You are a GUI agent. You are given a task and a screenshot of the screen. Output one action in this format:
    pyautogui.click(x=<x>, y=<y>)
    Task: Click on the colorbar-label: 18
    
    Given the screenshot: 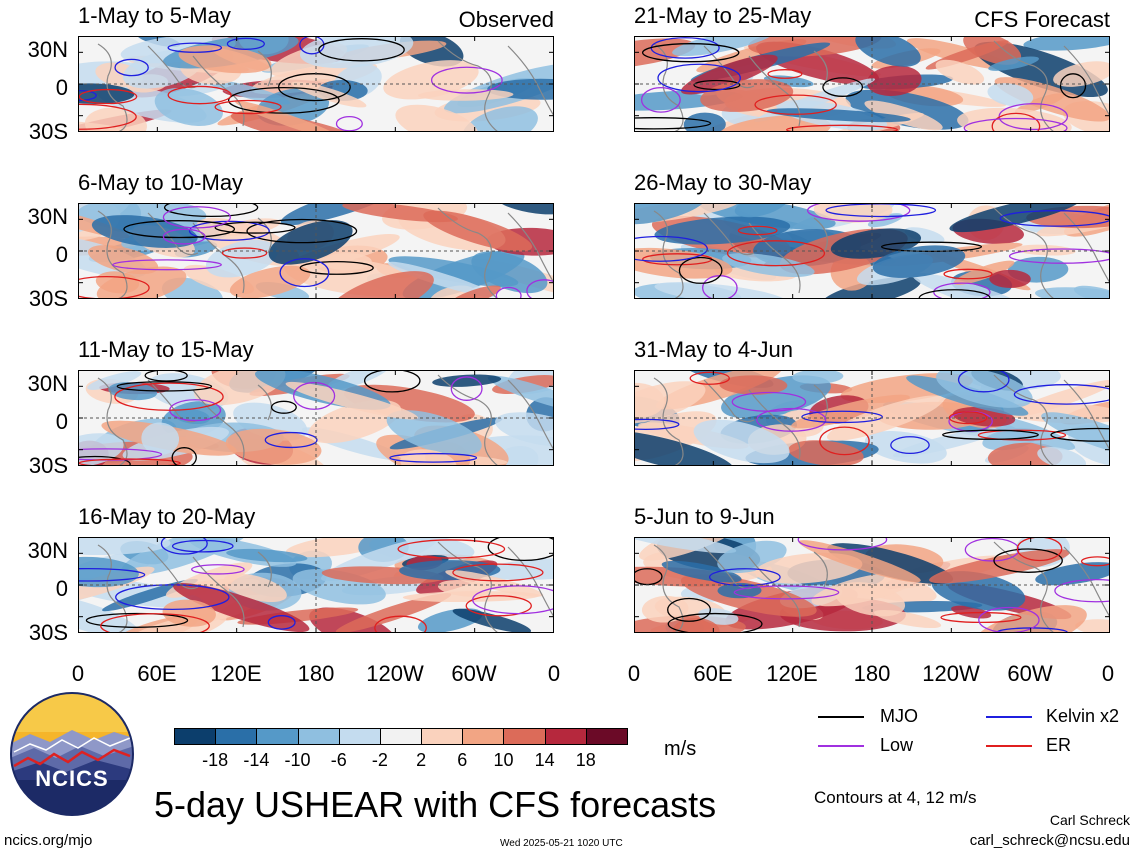 What is the action you would take?
    pyautogui.click(x=585, y=760)
    